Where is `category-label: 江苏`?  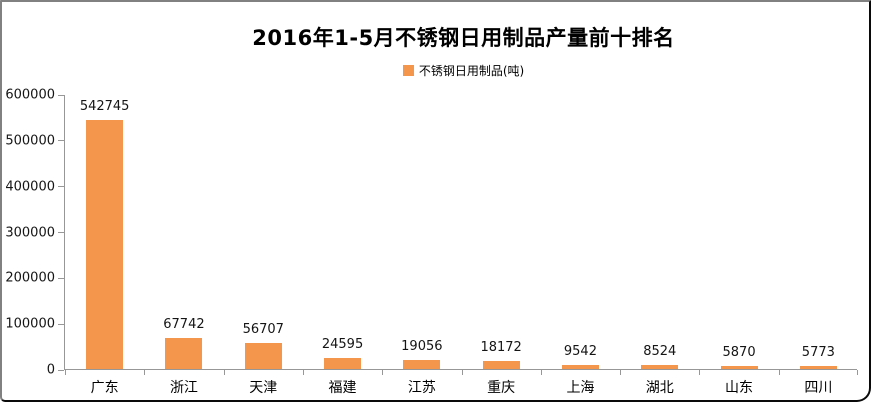 category-label: 江苏 is located at coordinates (421, 388).